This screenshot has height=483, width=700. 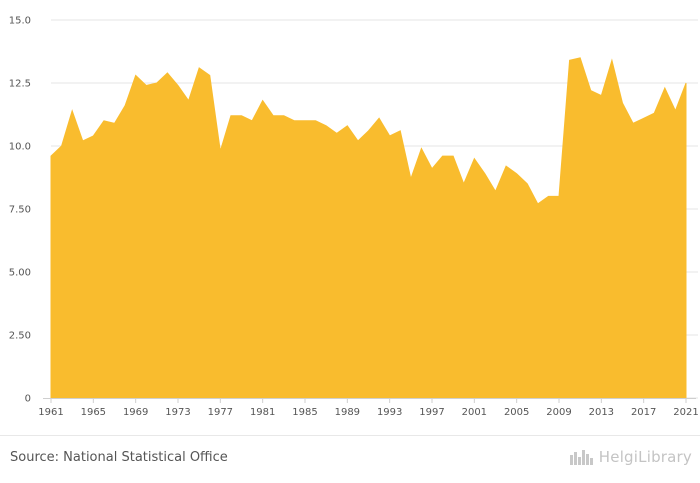 What do you see at coordinates (220, 412) in the screenshot?
I see `x-tick-label: 1977` at bounding box center [220, 412].